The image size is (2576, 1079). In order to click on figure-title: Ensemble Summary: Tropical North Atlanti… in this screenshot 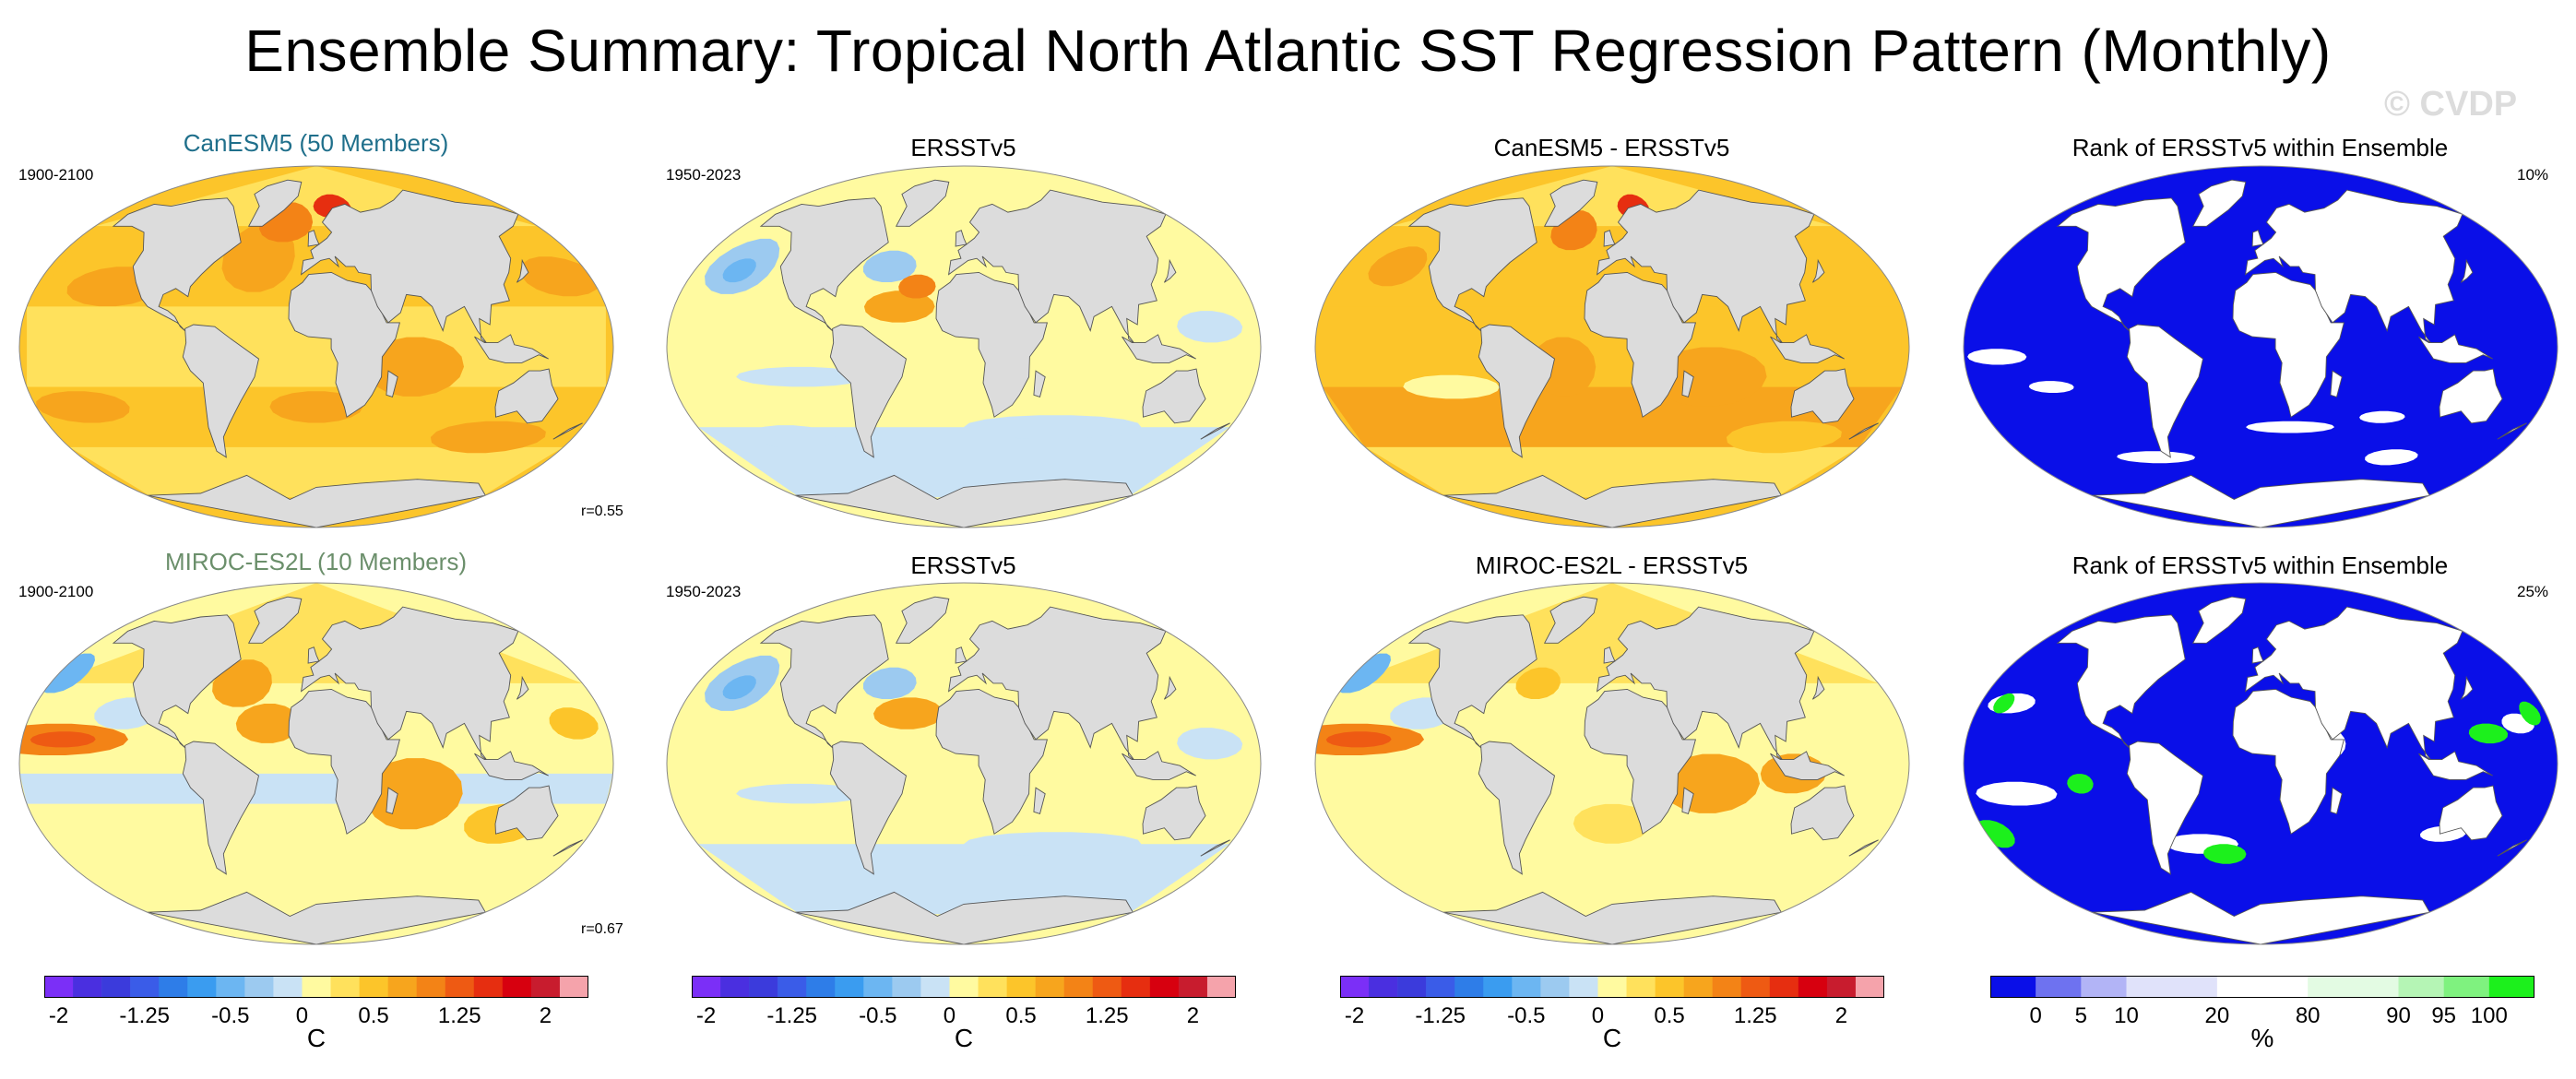, I will do `click(1288, 51)`.